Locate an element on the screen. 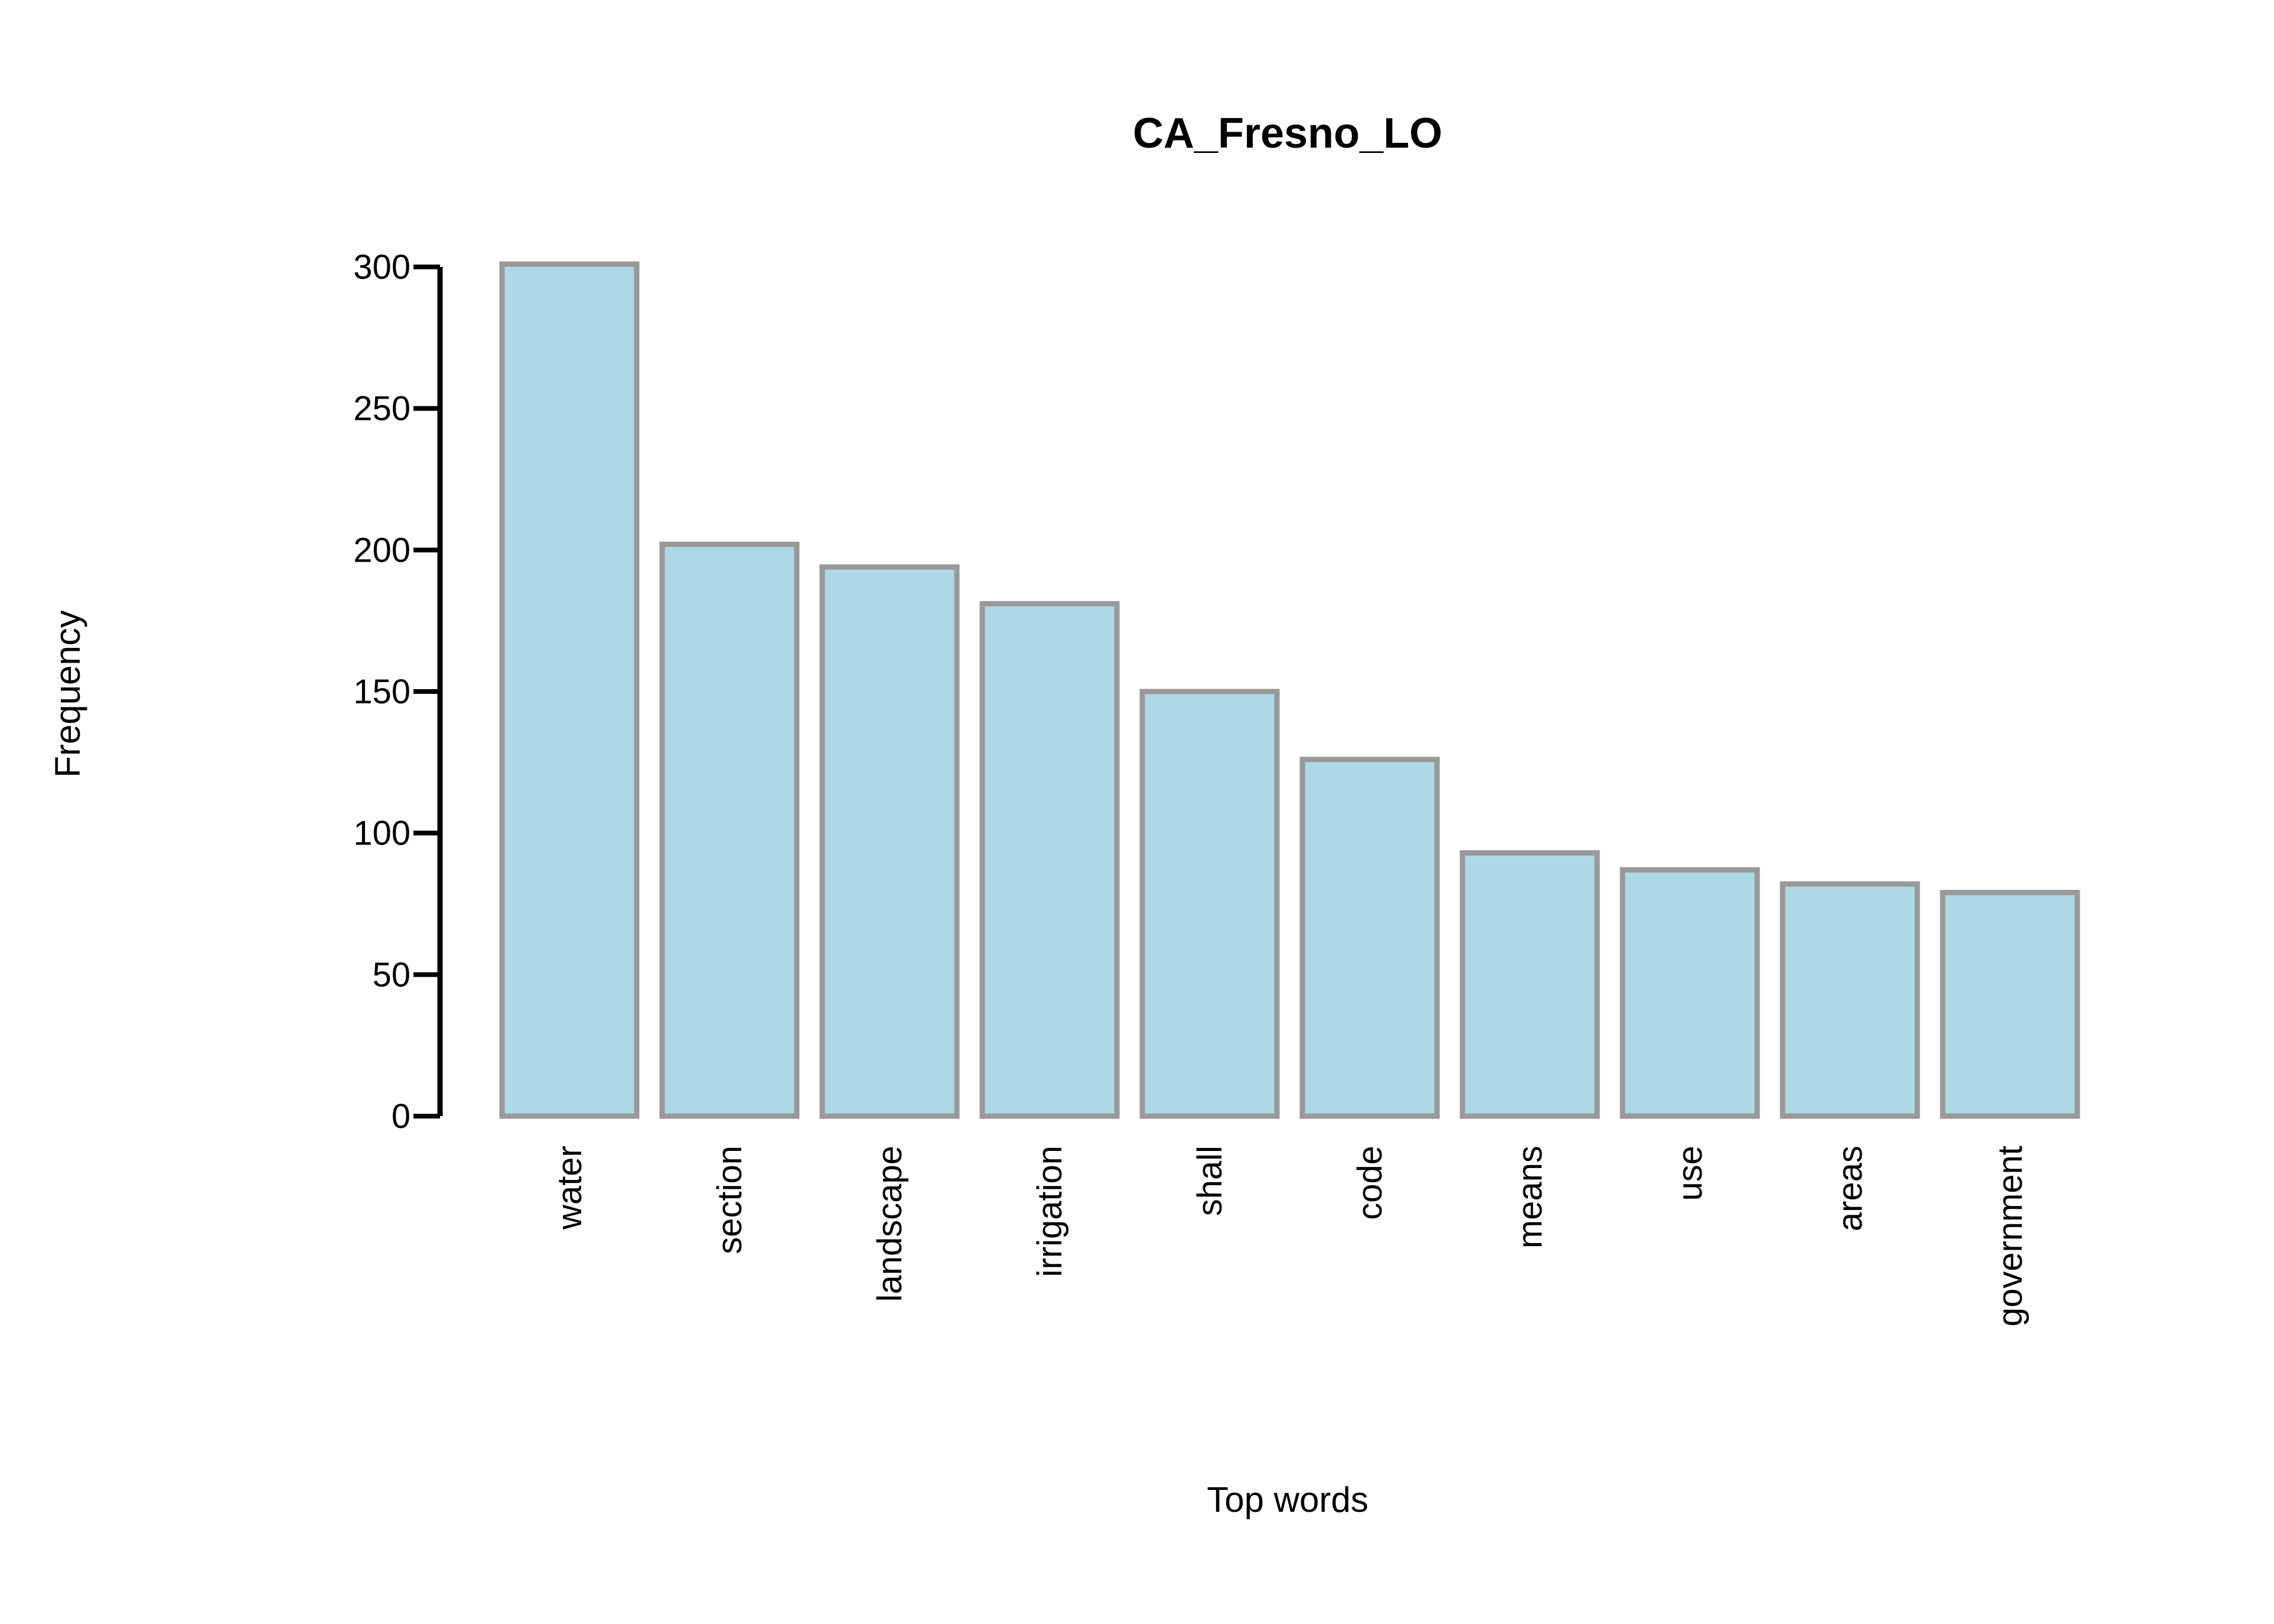 The width and height of the screenshot is (2274, 1624). bar-irrigation is located at coordinates (1049, 860).